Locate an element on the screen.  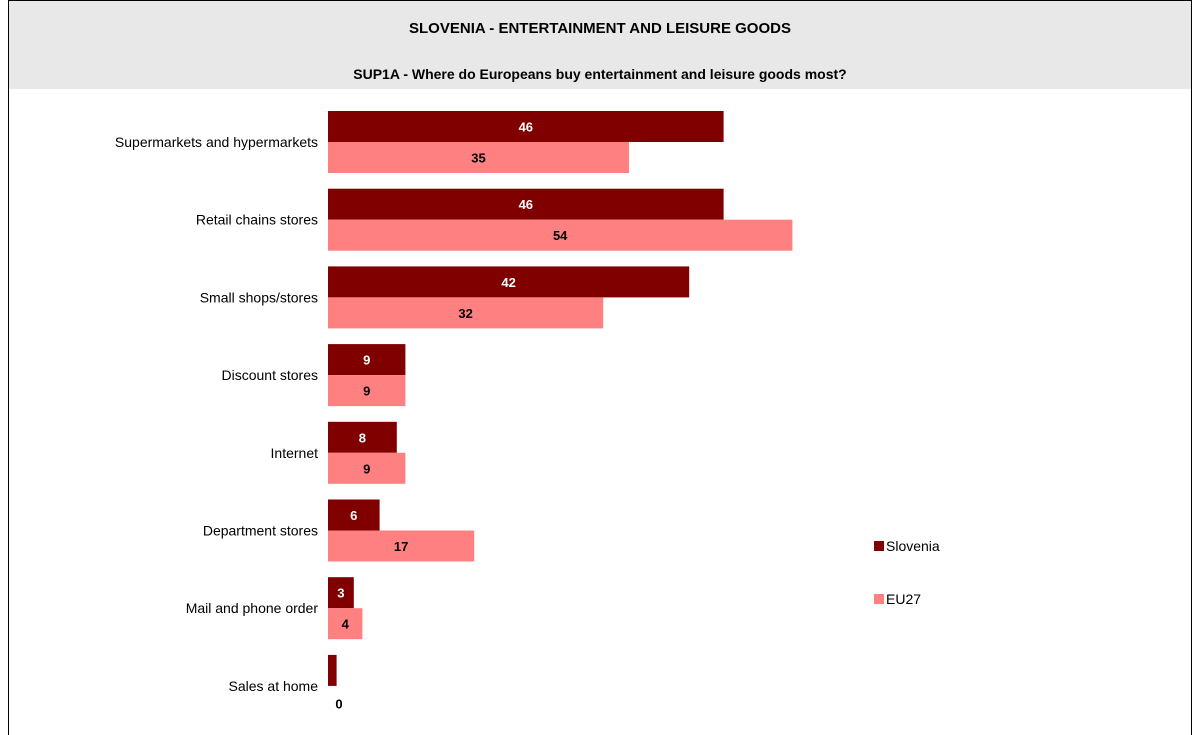
category-label-sales-at-home: Sales at home is located at coordinates (274, 686).